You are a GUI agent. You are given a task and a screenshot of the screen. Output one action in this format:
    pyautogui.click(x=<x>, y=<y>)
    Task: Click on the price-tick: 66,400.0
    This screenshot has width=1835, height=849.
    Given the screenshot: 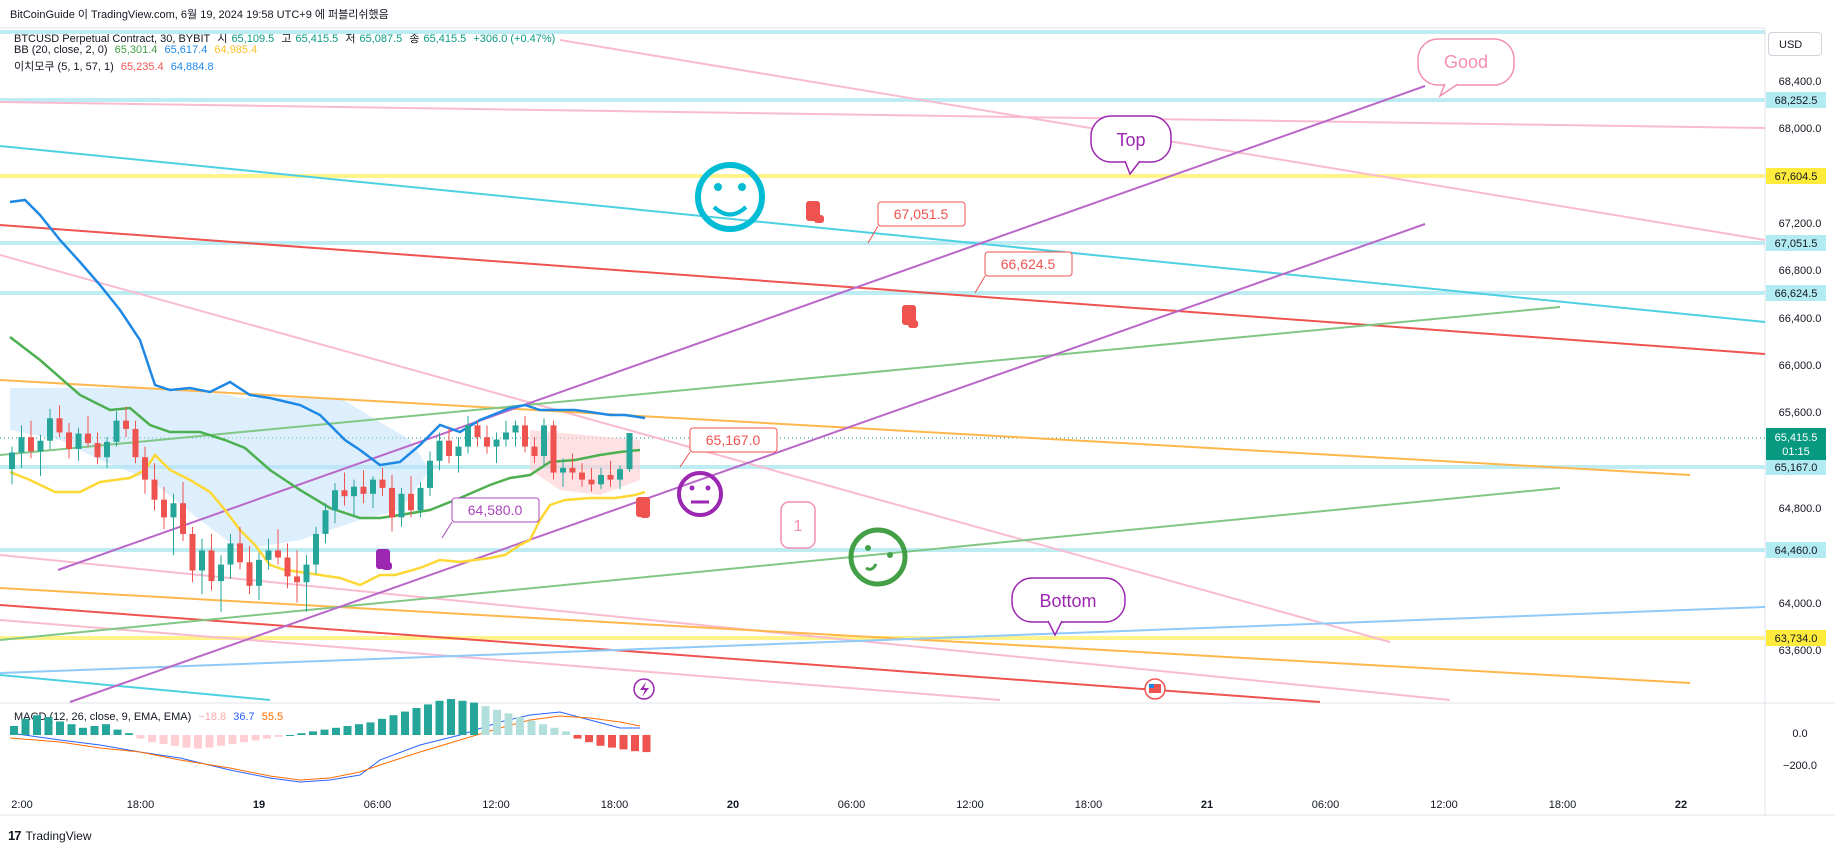 What is the action you would take?
    pyautogui.click(x=1800, y=319)
    